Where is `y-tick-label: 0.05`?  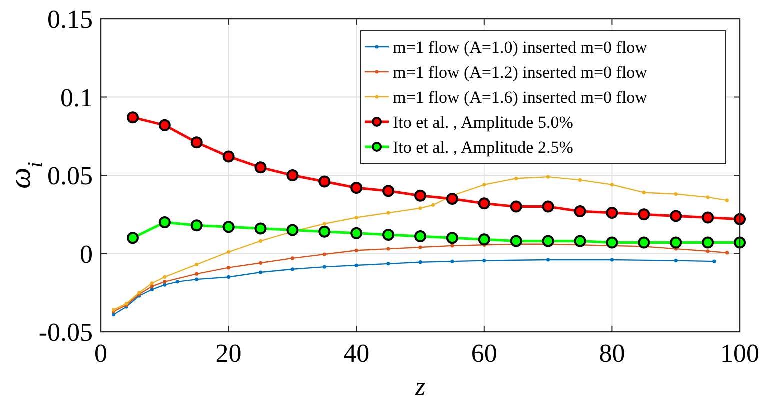 y-tick-label: 0.05 is located at coordinates (70, 176).